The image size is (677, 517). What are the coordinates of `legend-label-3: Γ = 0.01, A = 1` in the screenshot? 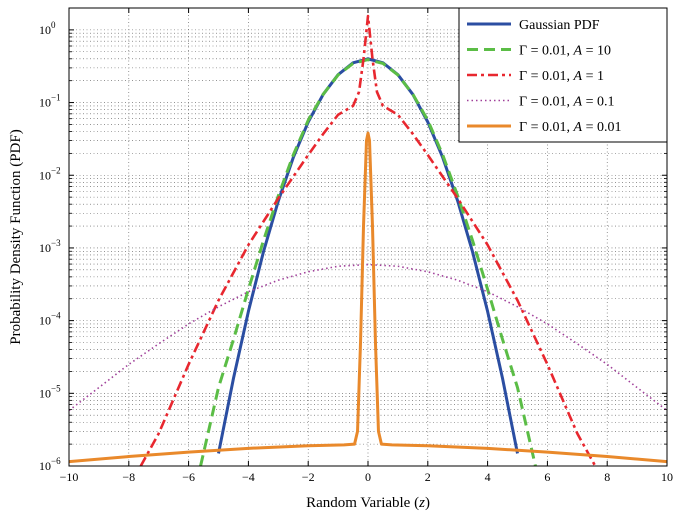 It's located at (561, 76).